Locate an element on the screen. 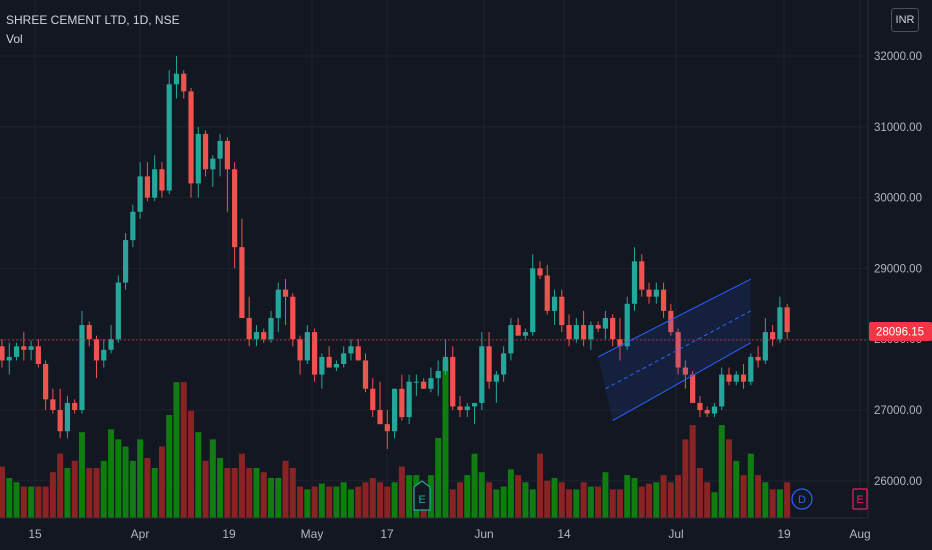  time-tick: Apr is located at coordinates (140, 534).